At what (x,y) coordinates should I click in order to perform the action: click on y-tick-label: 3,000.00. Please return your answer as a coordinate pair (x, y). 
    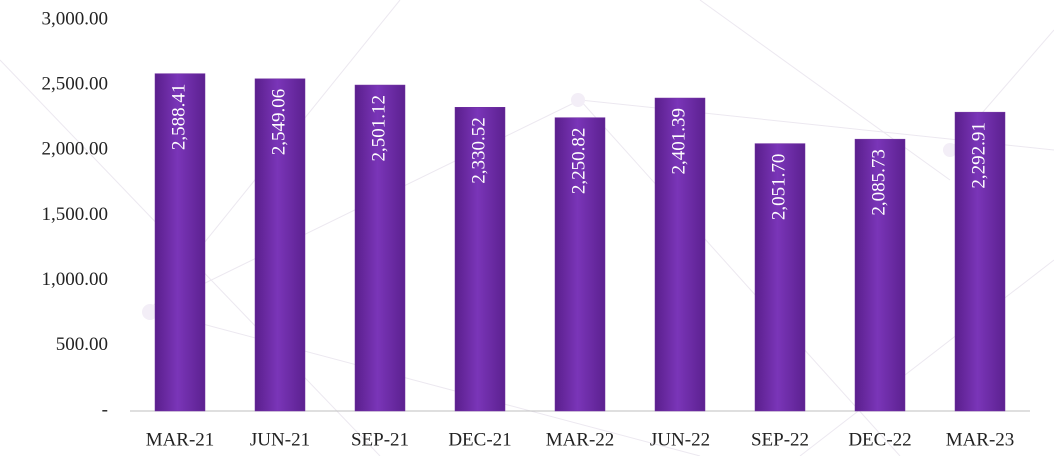
    Looking at the image, I should click on (75, 18).